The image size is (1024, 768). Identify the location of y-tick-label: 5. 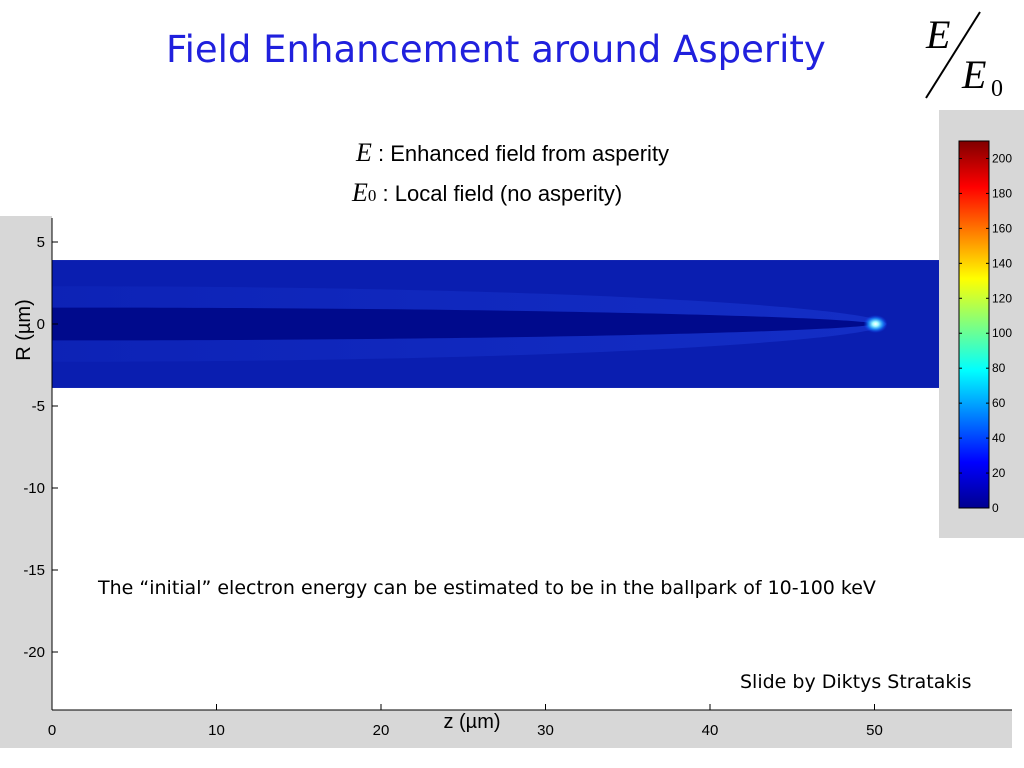
(41, 242).